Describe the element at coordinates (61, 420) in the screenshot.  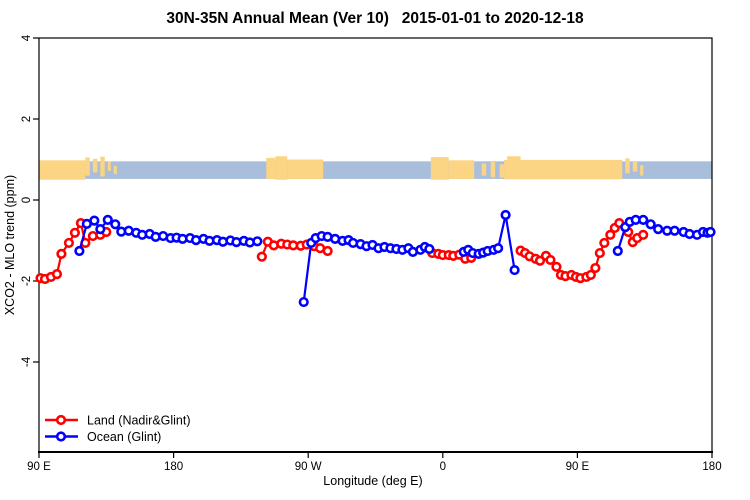
I see `legend-marker-land-icon` at that location.